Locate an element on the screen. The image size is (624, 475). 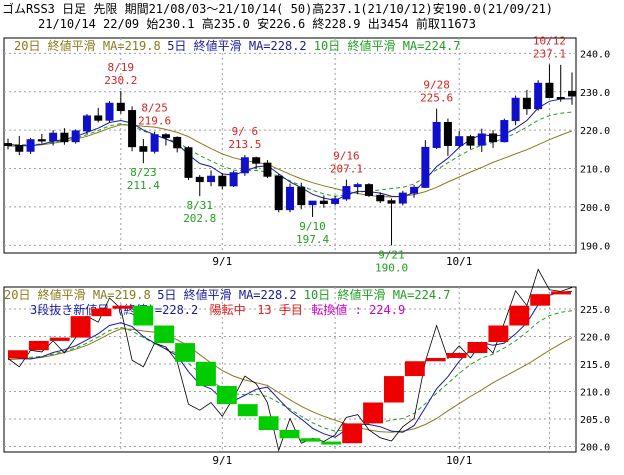
high-annotation-date: 10/12 is located at coordinates (549, 40).